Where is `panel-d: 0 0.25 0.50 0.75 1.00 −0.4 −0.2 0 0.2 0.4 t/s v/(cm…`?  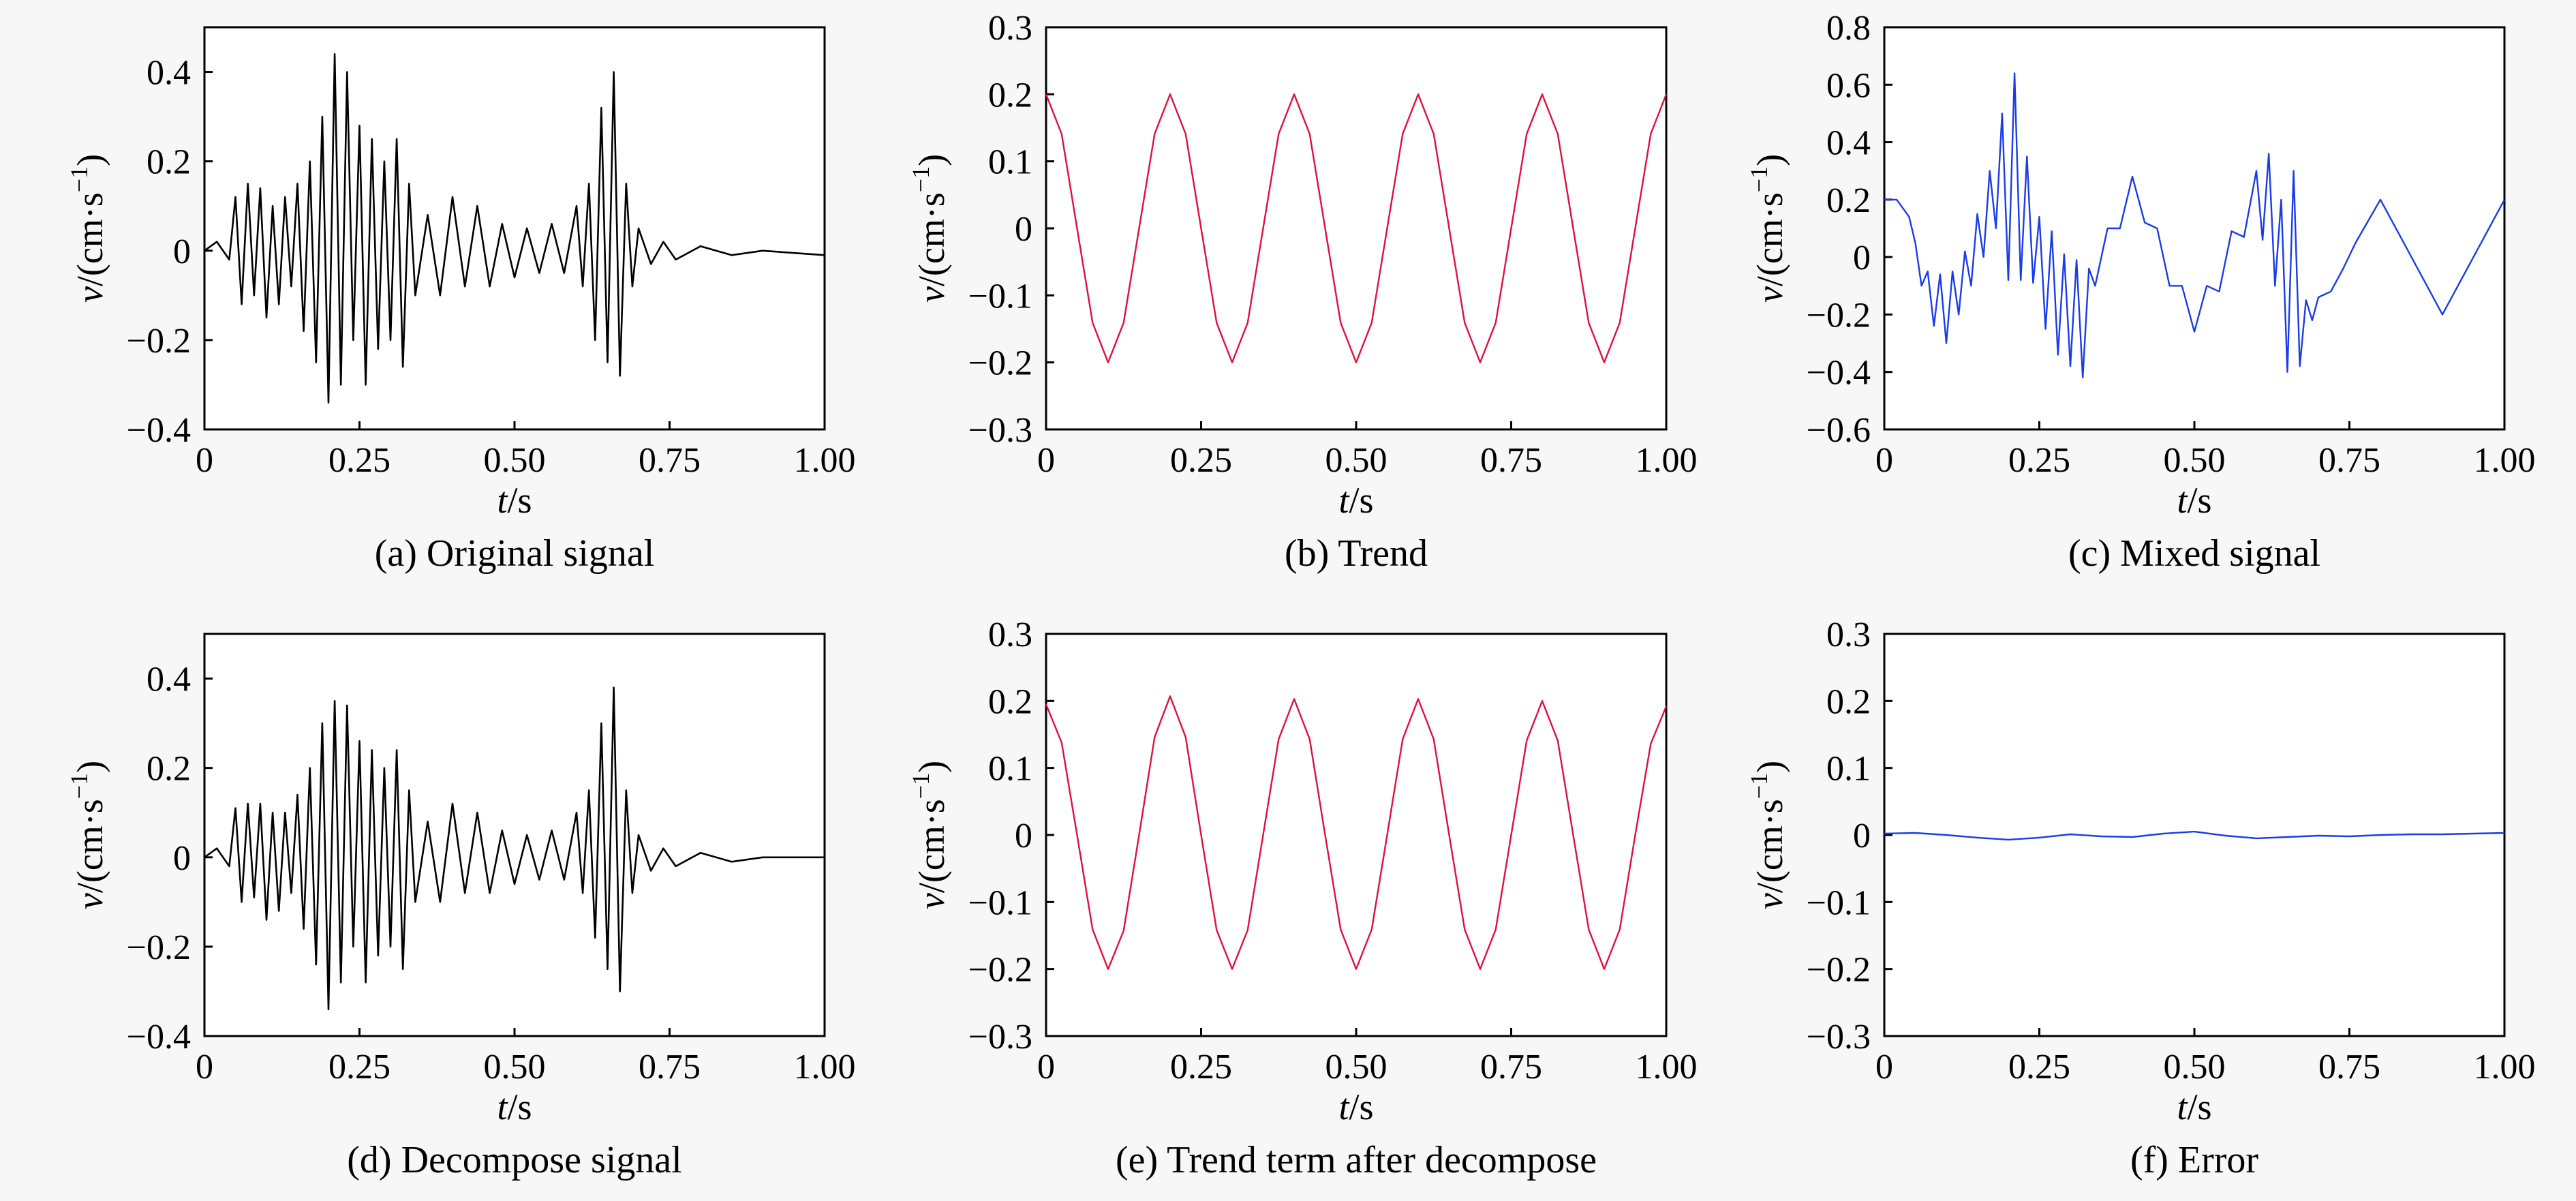
panel-d: 0 0.25 0.50 0.75 1.00 −0.4 −0.2 0 0.2 0.4 t/s v/(cm… is located at coordinates (461, 907).